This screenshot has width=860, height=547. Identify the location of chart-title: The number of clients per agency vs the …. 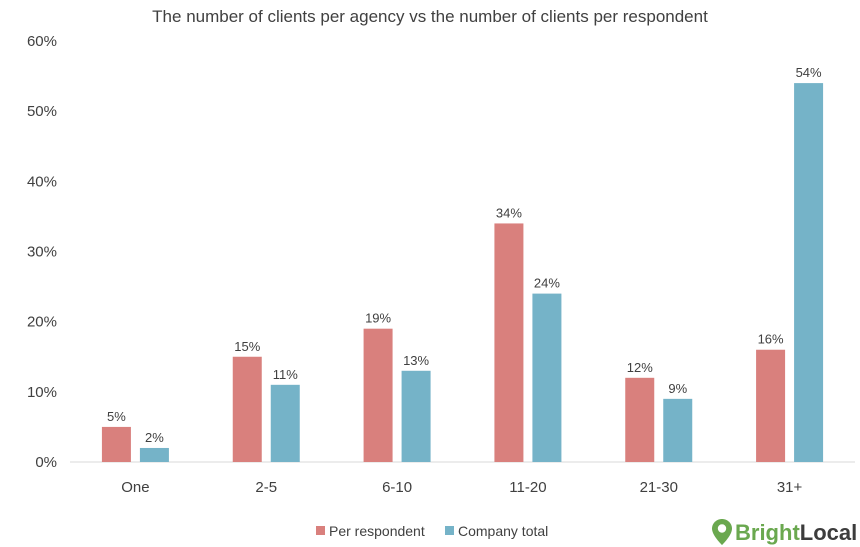
(430, 16).